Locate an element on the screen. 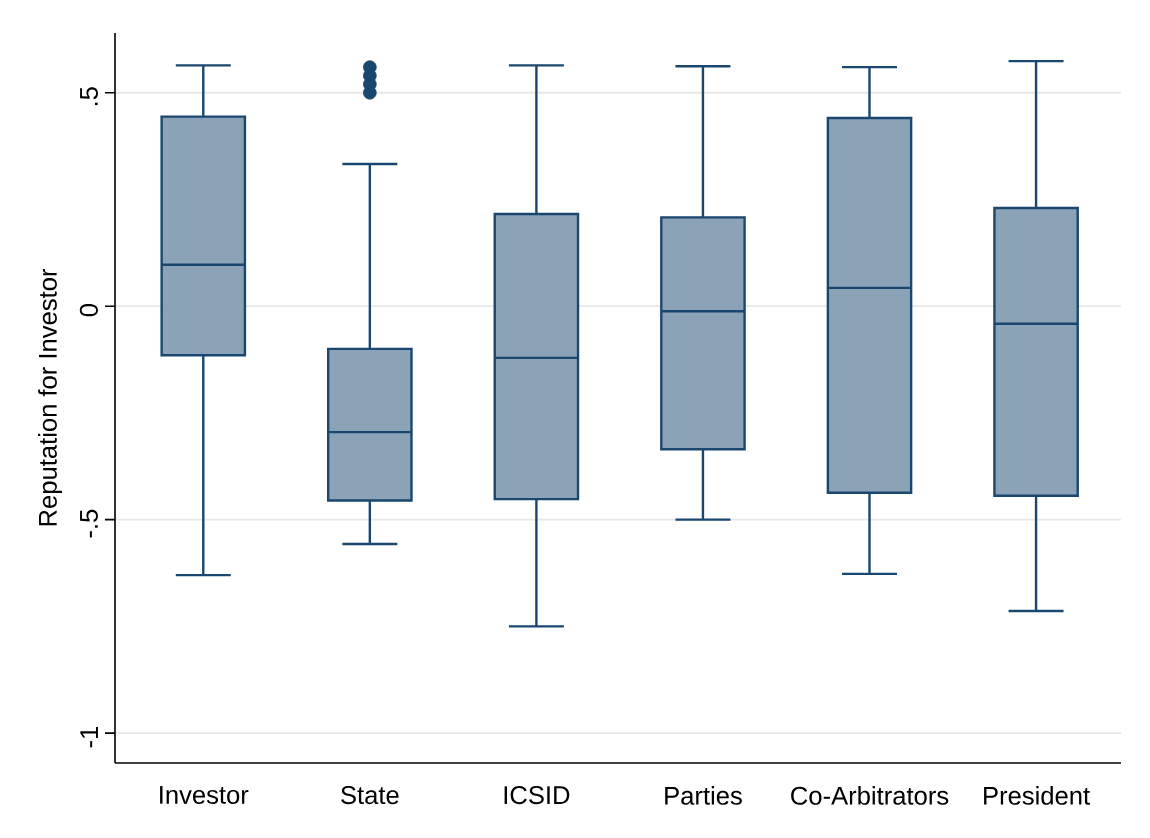 Image resolution: width=1150 pixels, height=838 pixels. y-tick-label: .5 is located at coordinates (89, 96).